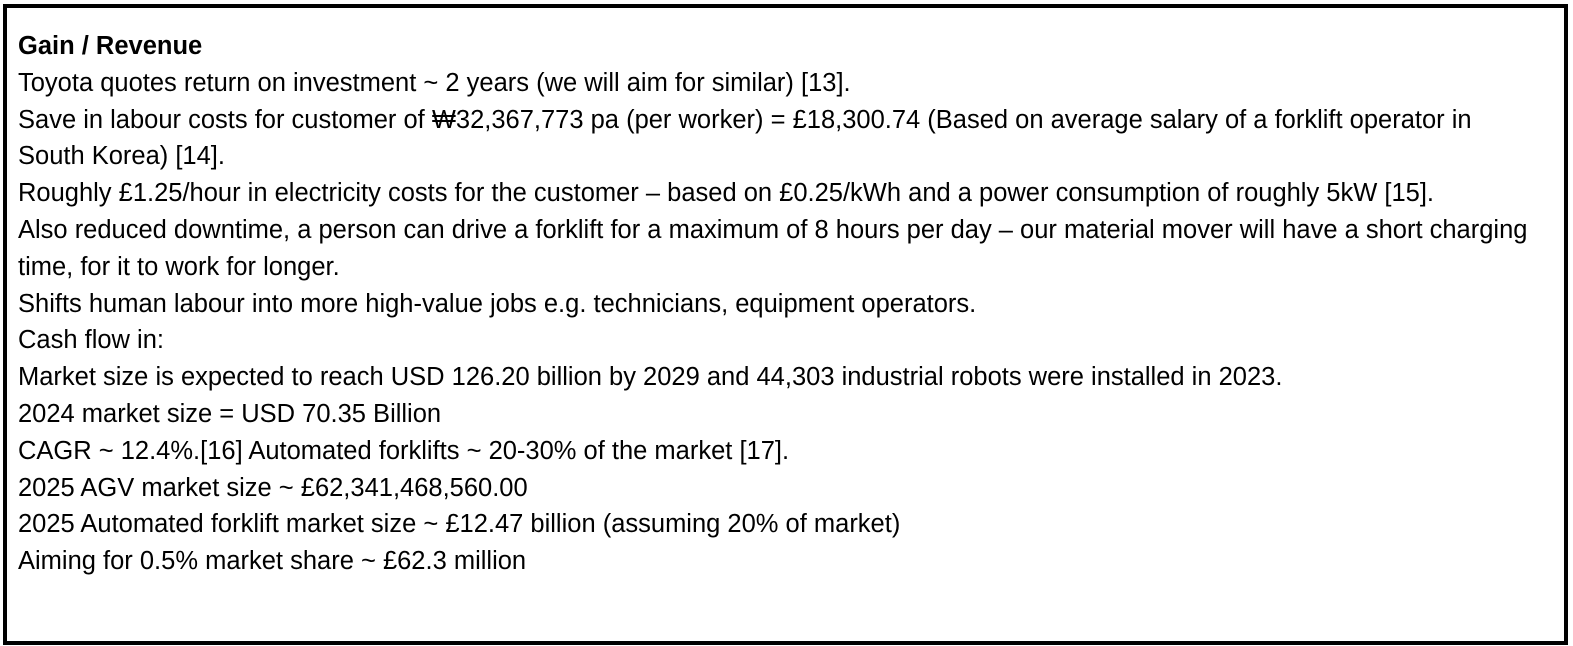  Describe the element at coordinates (230, 413) in the screenshot. I see `paragraph-market-size-2024: 2024 market size = USD 70.35 Billion` at that location.